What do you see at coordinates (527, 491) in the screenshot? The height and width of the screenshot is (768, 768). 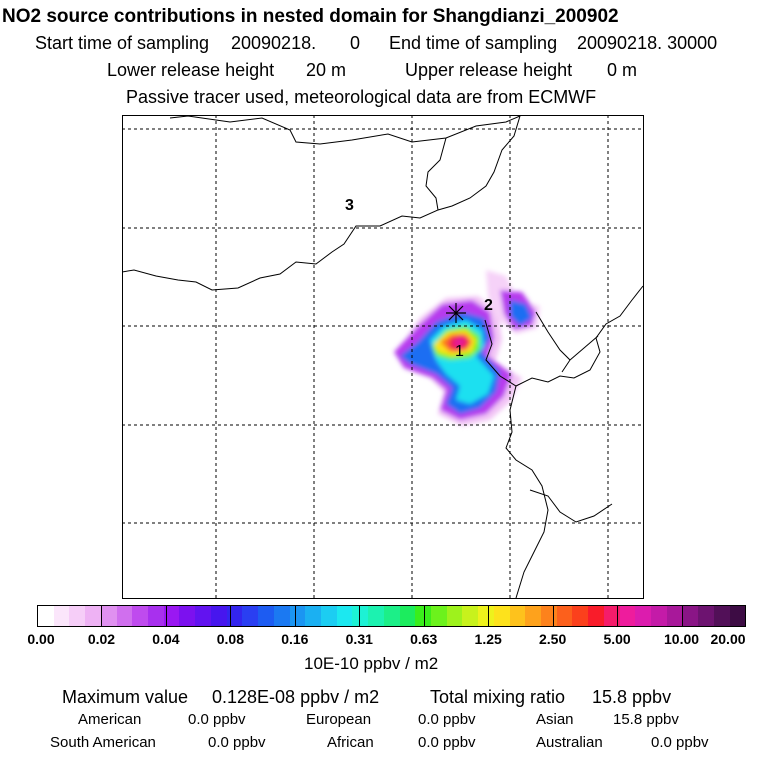 I see `coast-south` at bounding box center [527, 491].